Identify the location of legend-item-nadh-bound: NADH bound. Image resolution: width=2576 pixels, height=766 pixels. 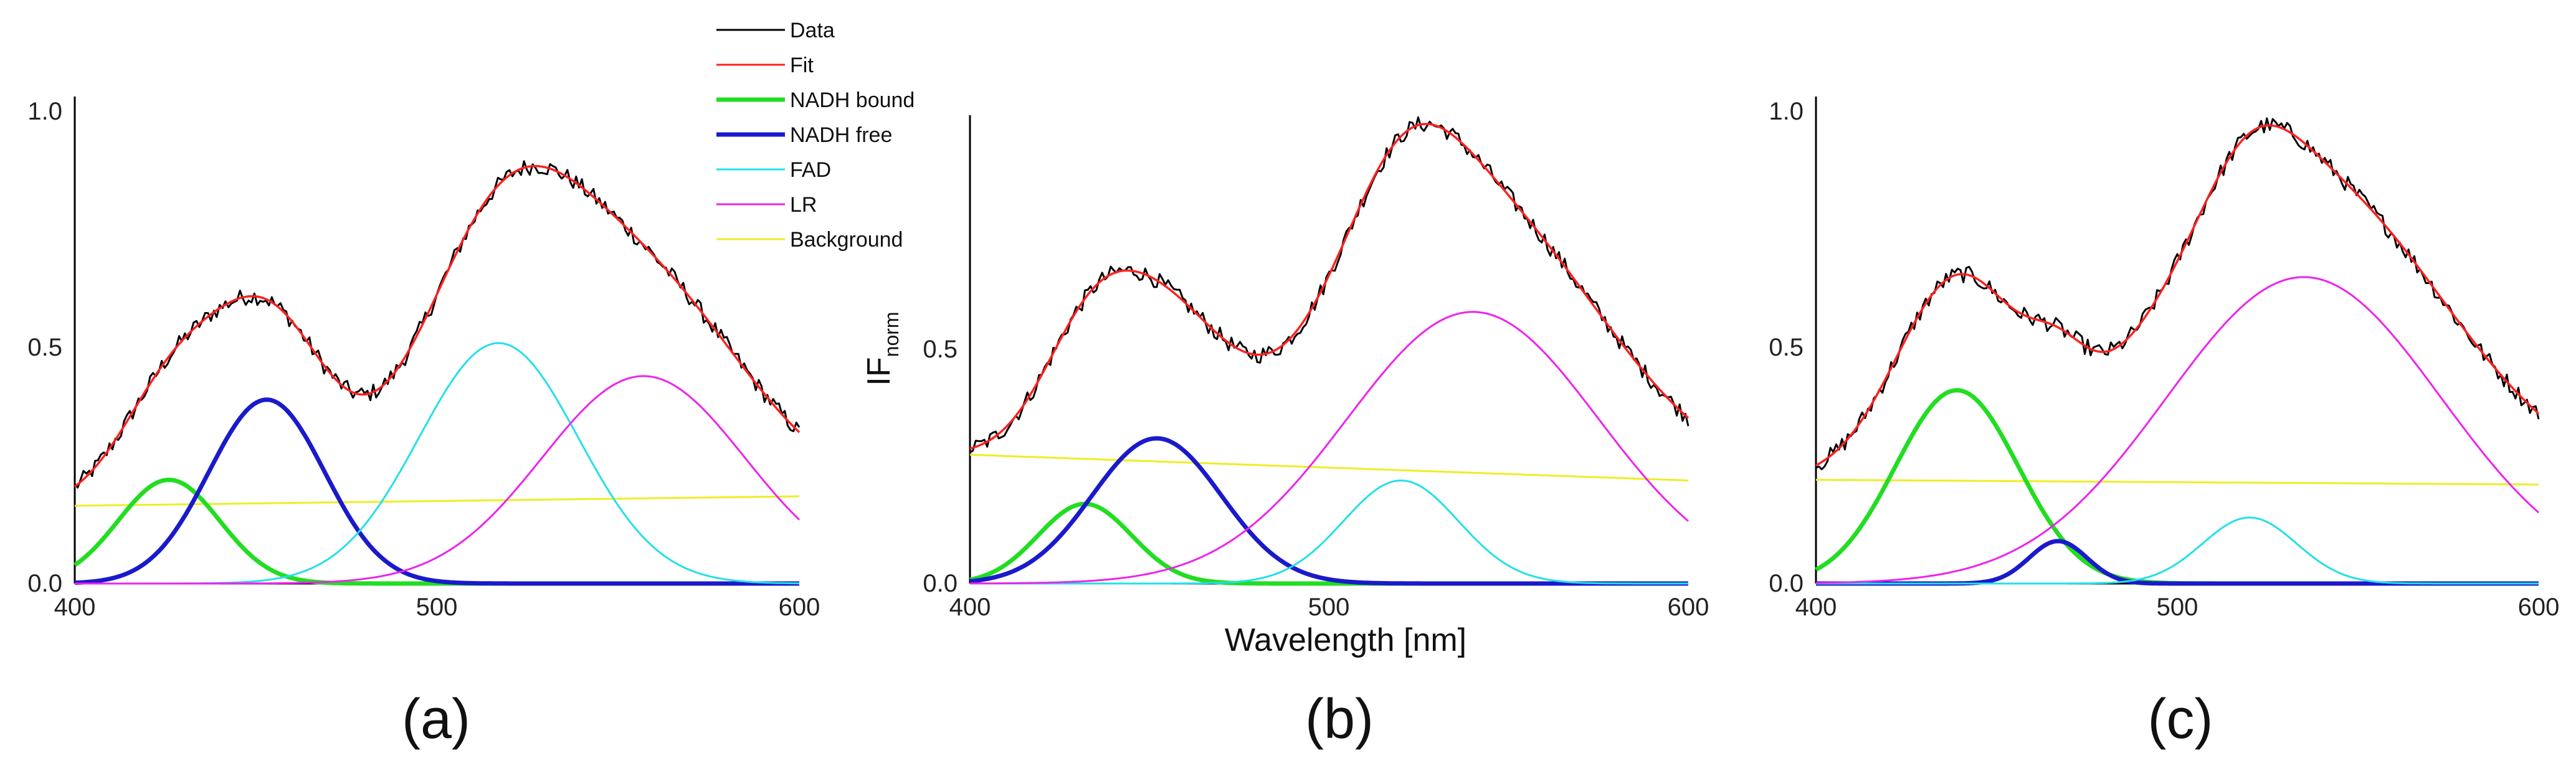
(816, 100).